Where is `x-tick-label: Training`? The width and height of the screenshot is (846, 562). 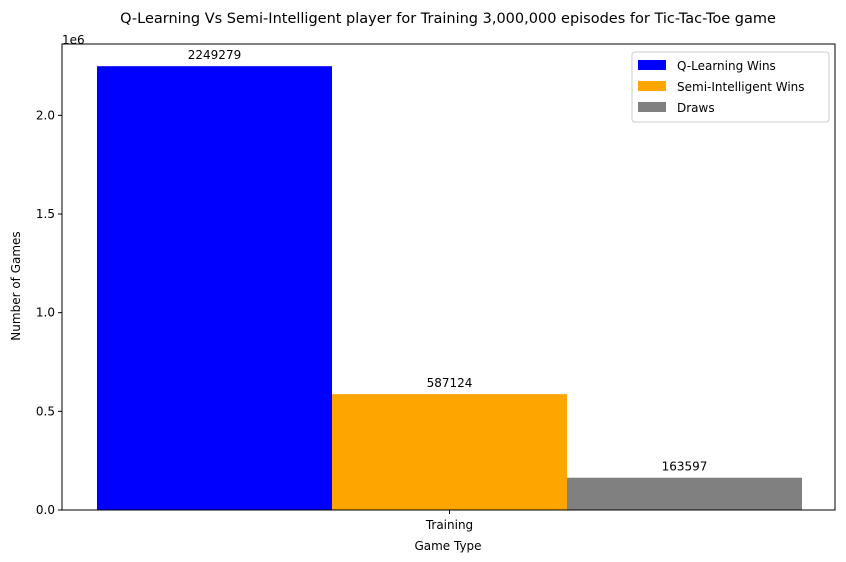 x-tick-label: Training is located at coordinates (449, 525).